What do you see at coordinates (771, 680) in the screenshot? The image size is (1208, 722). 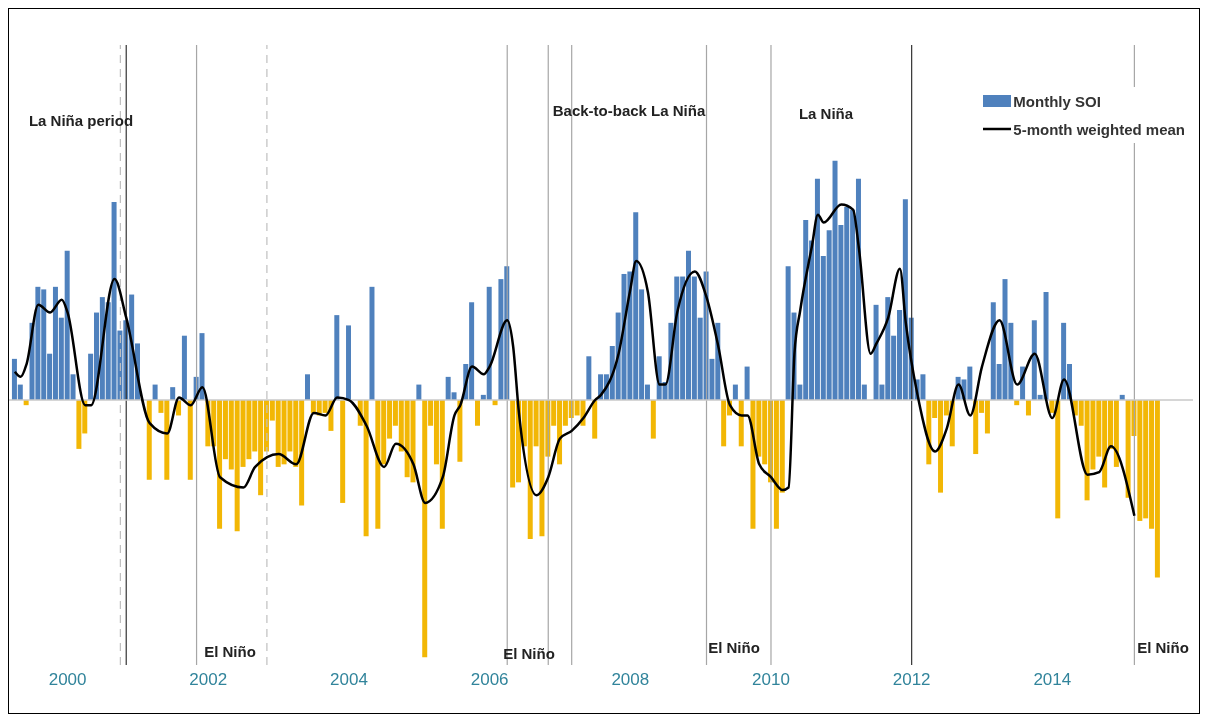 I see `x-tick-label: 2010` at bounding box center [771, 680].